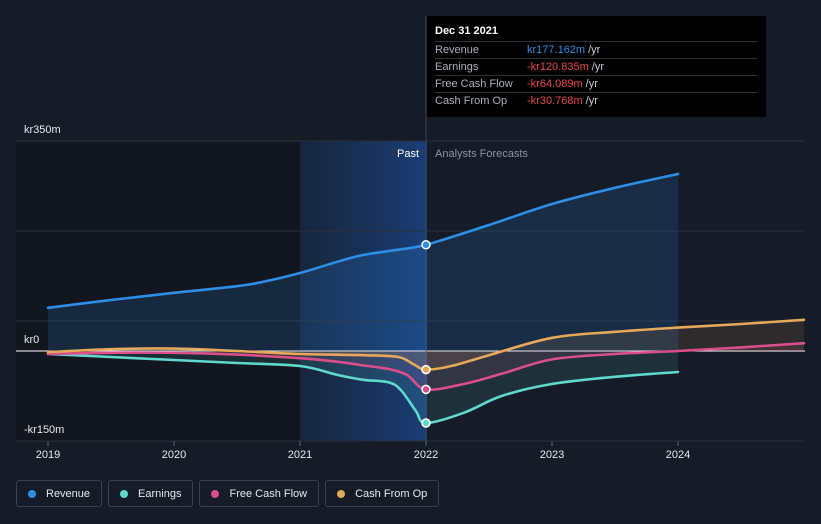  What do you see at coordinates (558, 67) in the screenshot?
I see `tooltip-row-value: -kr120.835m` at bounding box center [558, 67].